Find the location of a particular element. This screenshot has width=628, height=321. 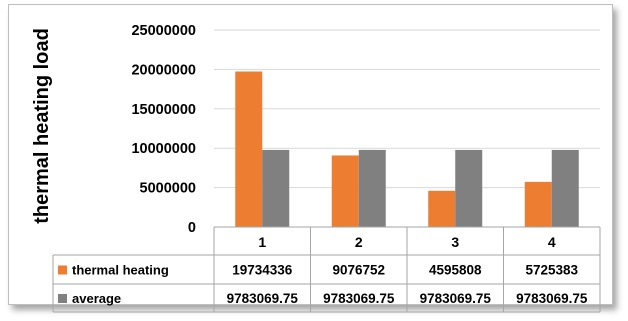

y-tick-label: 25000000 is located at coordinates (163, 31).